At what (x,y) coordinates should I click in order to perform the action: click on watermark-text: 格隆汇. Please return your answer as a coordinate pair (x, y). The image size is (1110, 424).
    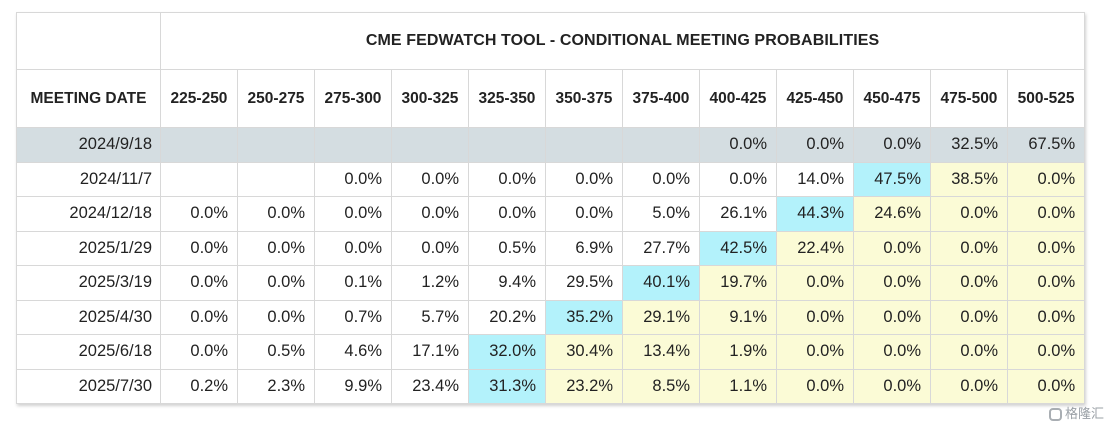
    Looking at the image, I should click on (1084, 413).